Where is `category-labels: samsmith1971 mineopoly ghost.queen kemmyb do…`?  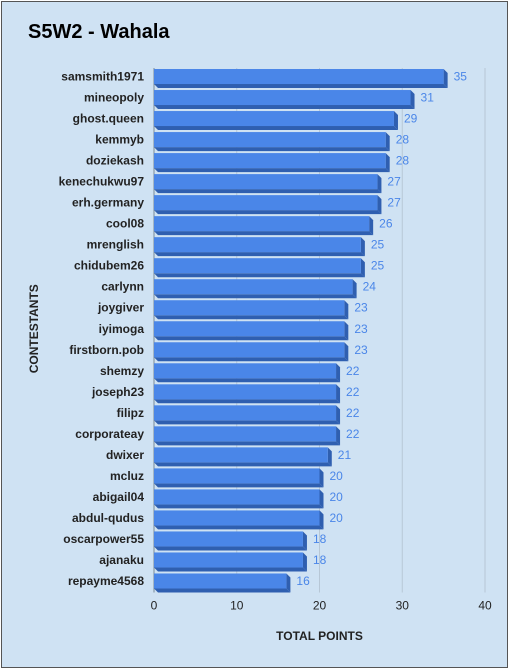
category-labels: samsmith1971 mineopoly ghost.queen kemmyb do… is located at coordinates (102, 329).